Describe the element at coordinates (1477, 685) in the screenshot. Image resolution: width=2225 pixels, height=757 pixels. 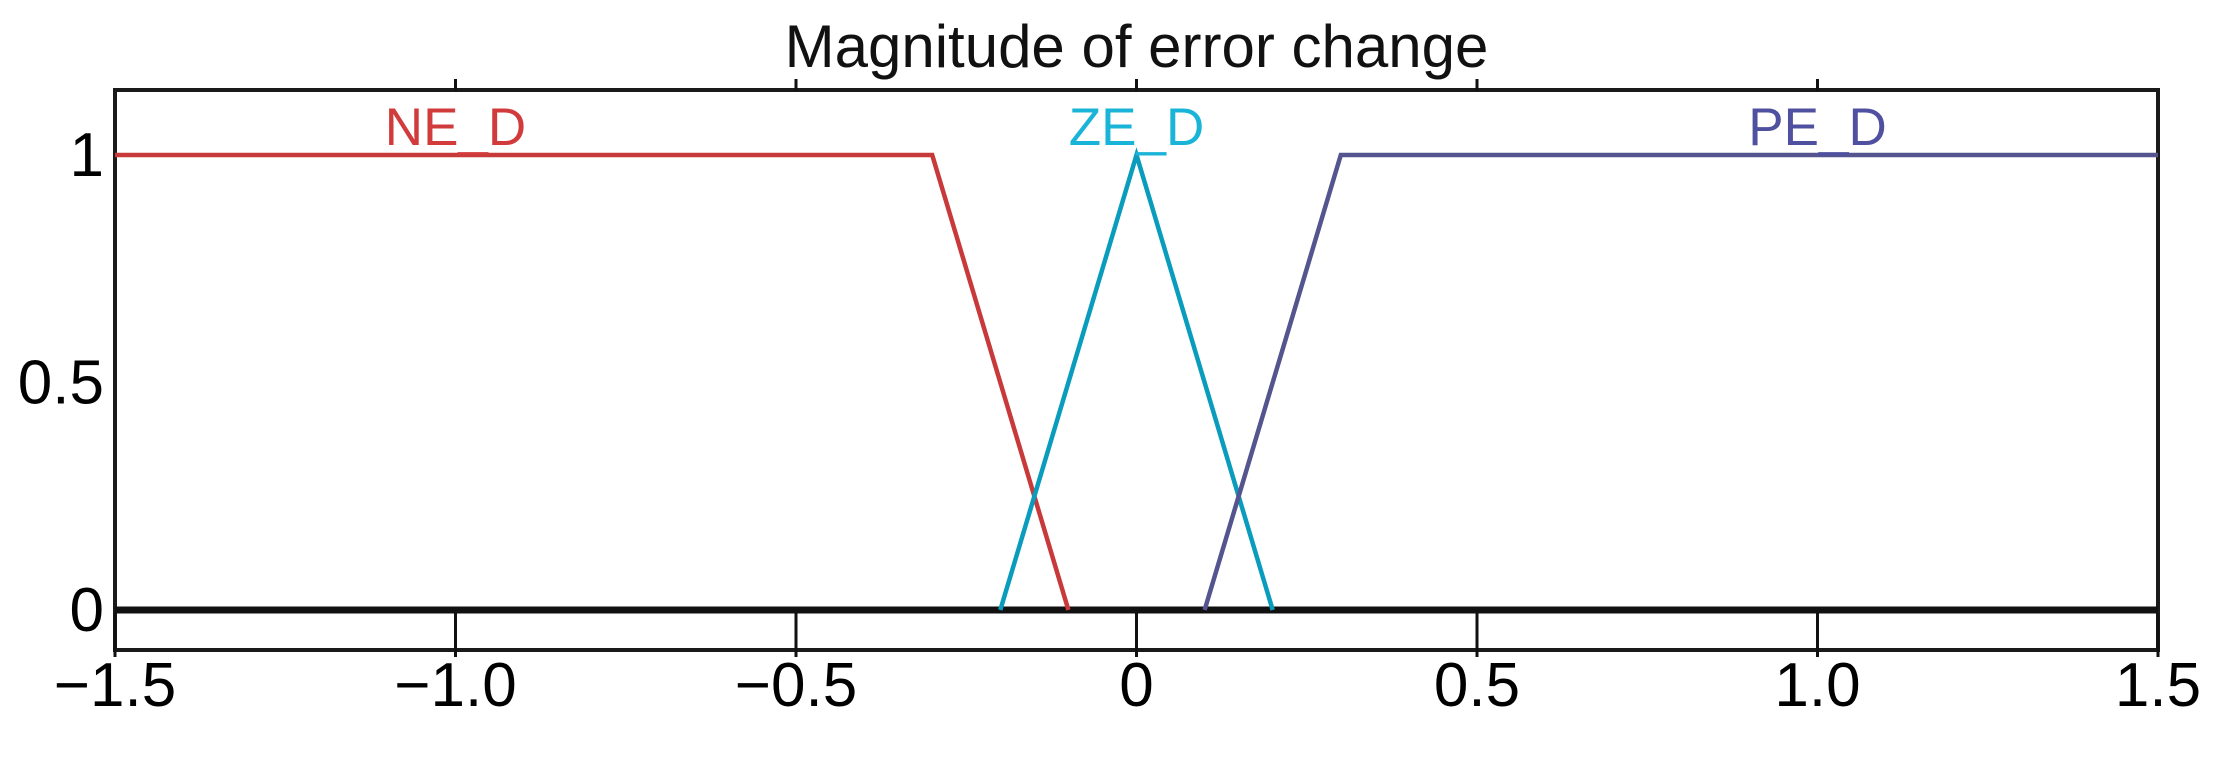
I see `x-tick-label: 0.5` at that location.